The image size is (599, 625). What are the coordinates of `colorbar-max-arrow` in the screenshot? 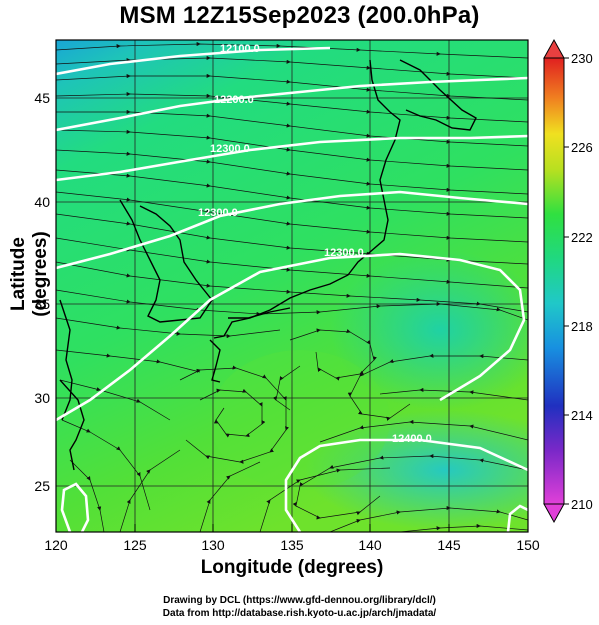 It's located at (554, 48).